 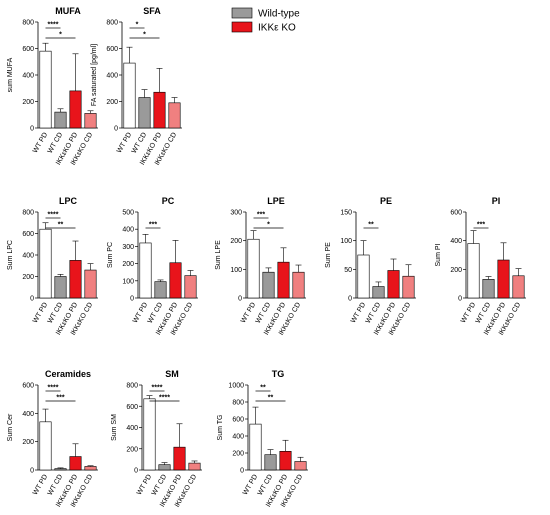 I want to click on y-axis-label: Sum PE, so click(x=328, y=255).